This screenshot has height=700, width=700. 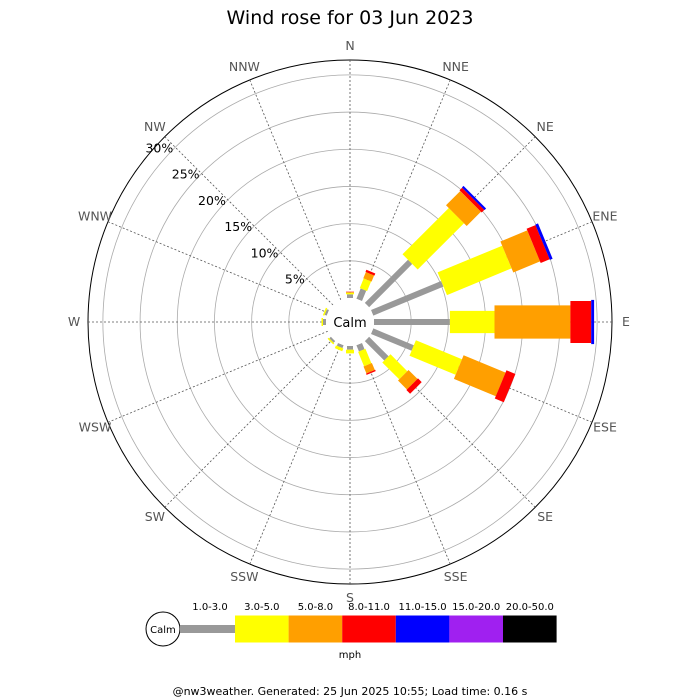 I want to click on bar-sse-5.0-8.0, so click(x=369, y=368).